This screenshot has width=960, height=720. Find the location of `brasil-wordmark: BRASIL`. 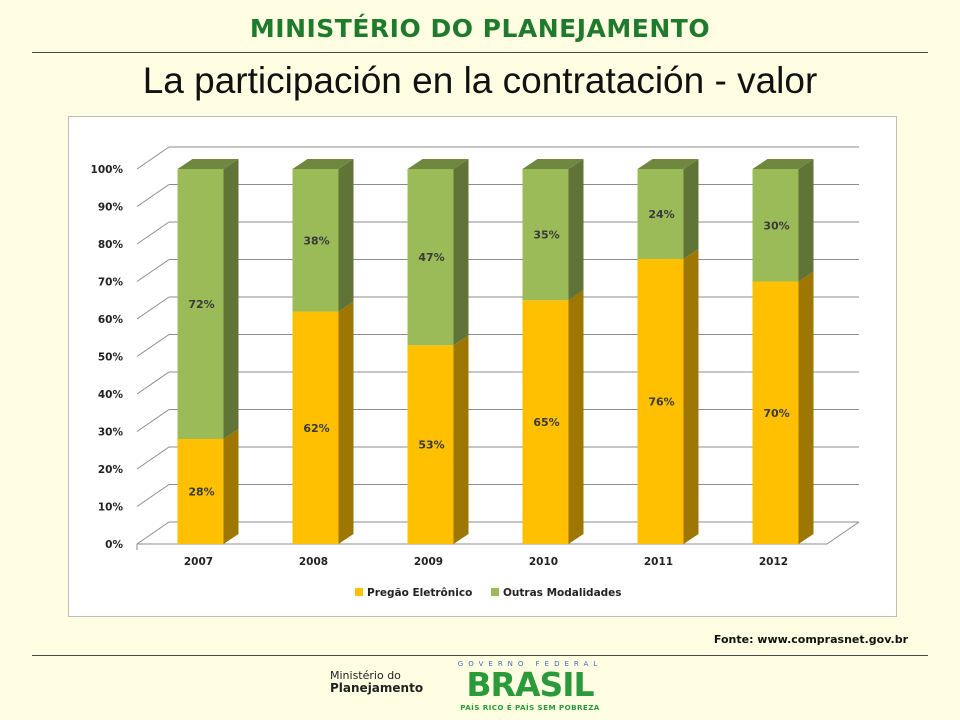

brasil-wordmark: BRASIL is located at coordinates (530, 684).